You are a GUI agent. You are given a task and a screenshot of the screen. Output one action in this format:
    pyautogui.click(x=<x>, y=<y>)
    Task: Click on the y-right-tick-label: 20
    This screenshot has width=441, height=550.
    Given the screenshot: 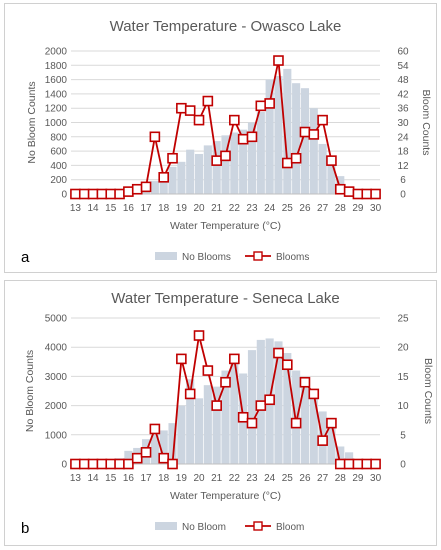 What is the action you would take?
    pyautogui.click(x=403, y=348)
    